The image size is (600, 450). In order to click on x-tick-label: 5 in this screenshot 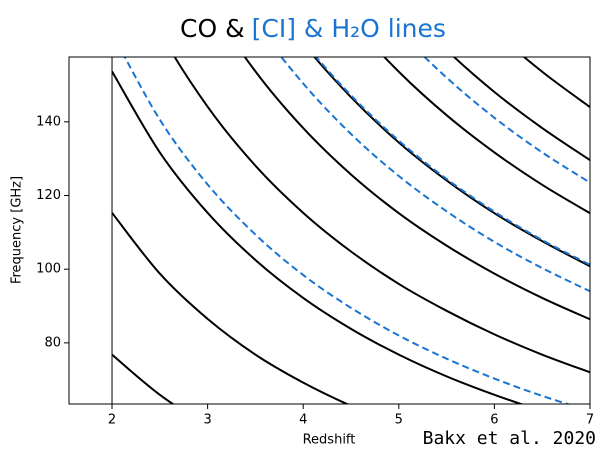, I will do `click(399, 420)`.